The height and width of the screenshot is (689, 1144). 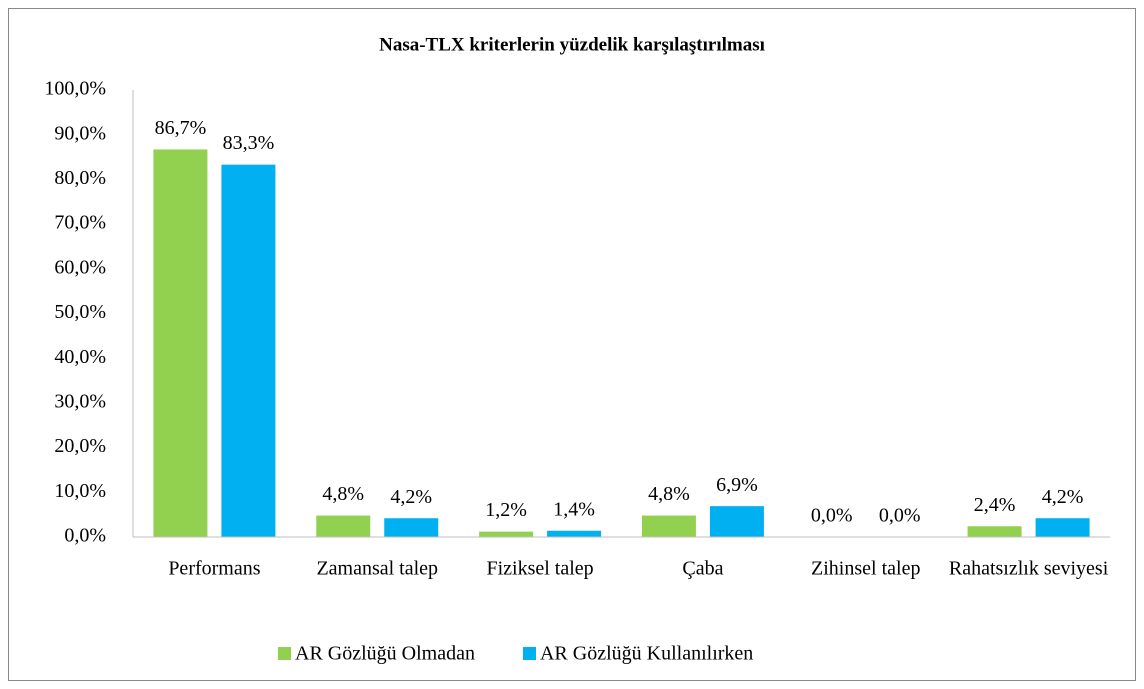 What do you see at coordinates (539, 569) in the screenshot?
I see `x-tick-label: Fiziksel talep` at bounding box center [539, 569].